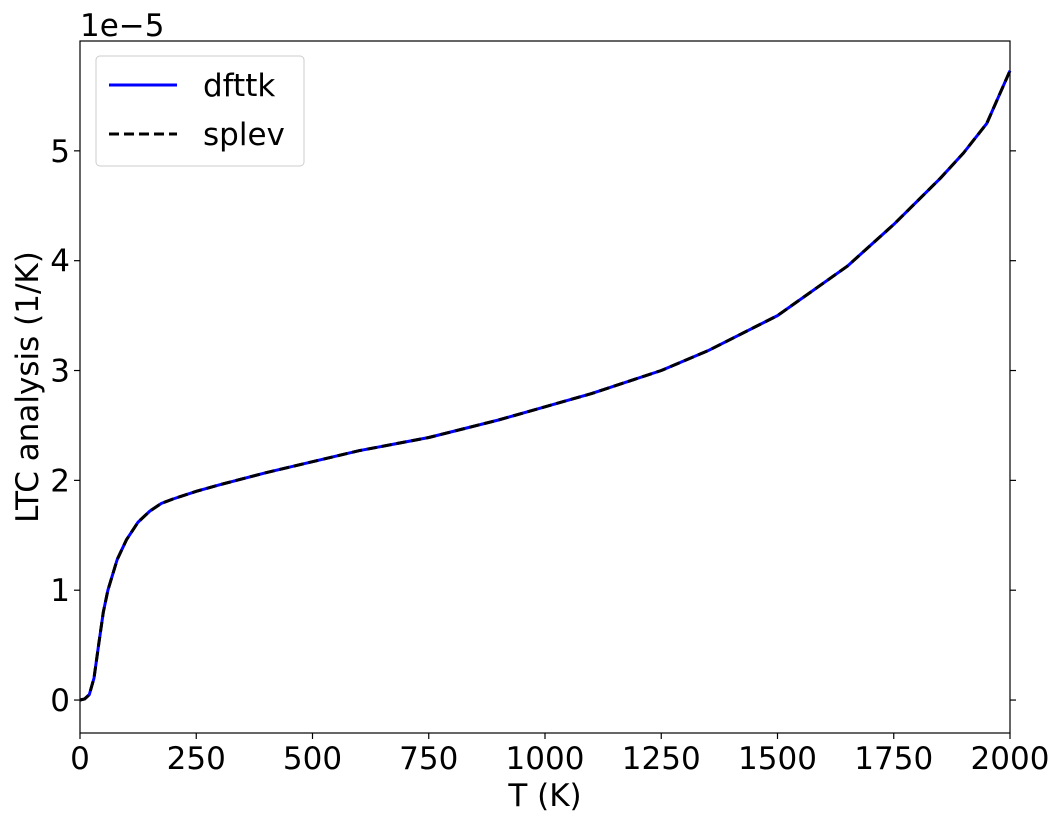  I want to click on y-axis-label: LTC analysis (1/K), so click(28, 387).